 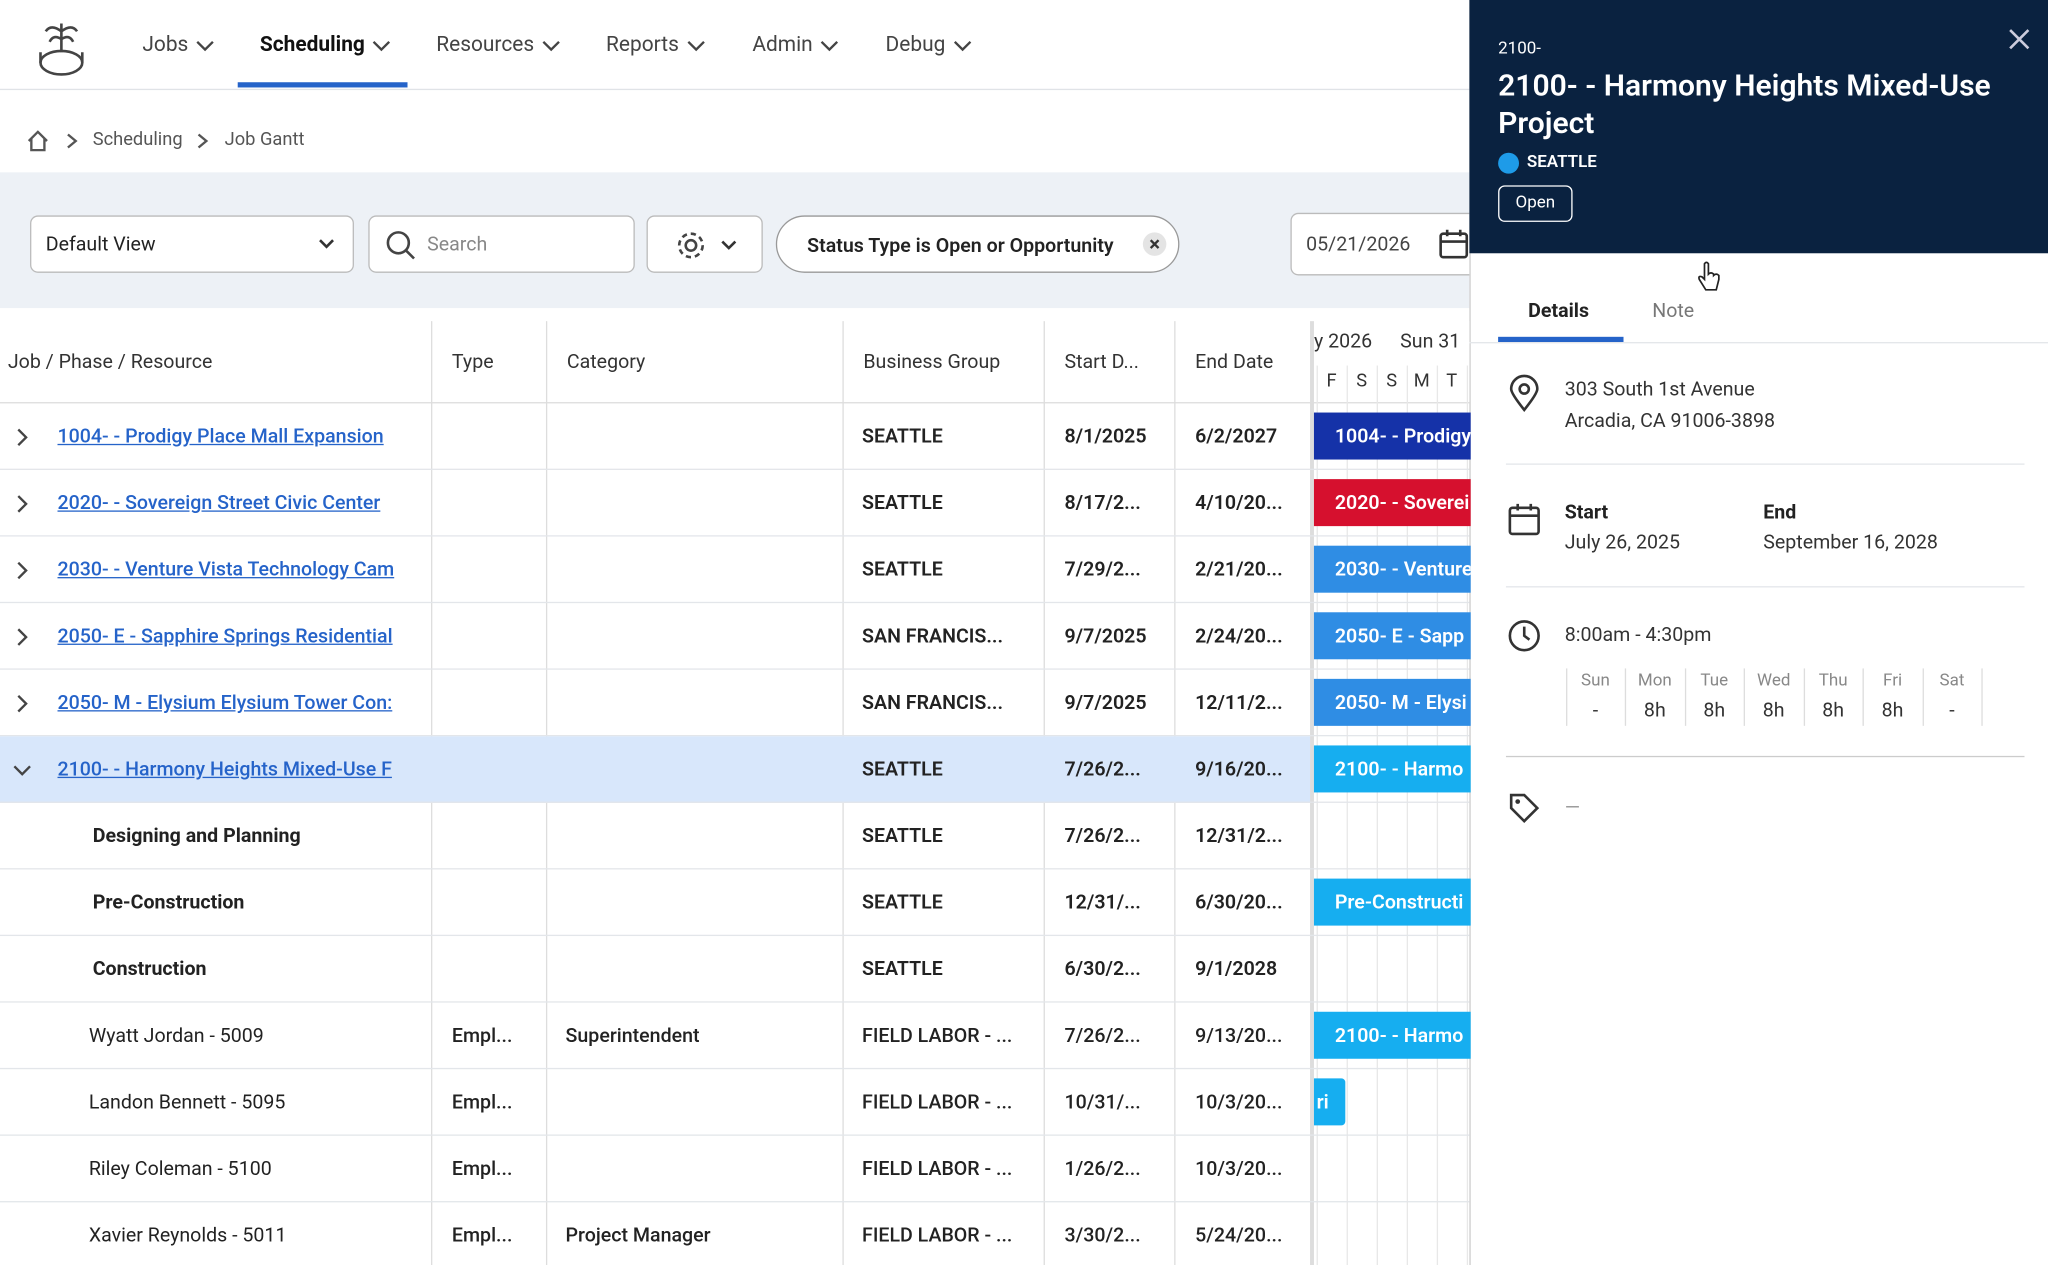 I want to click on gantt-bar: 2050- M - Elysi, so click(x=1392, y=702).